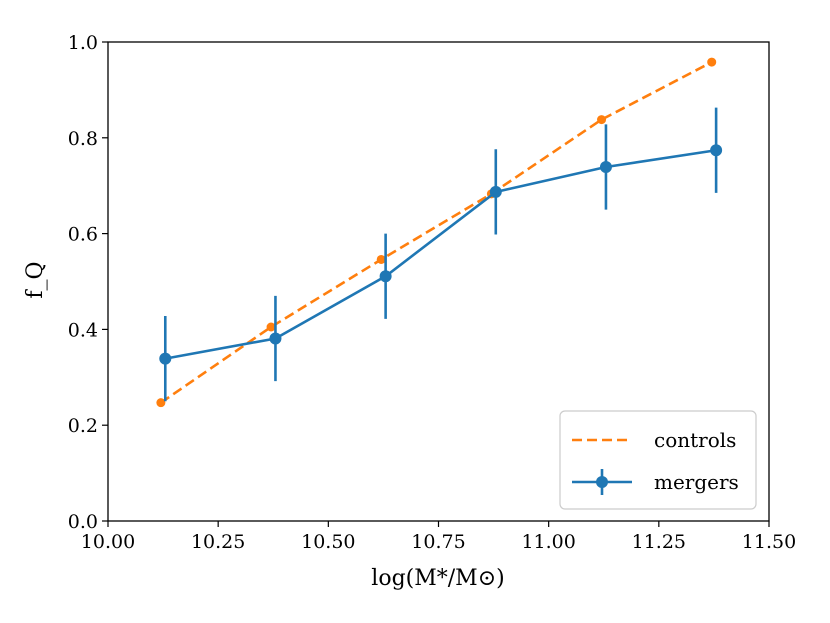 The image size is (830, 623). I want to click on y-tick-label: 0.4, so click(83, 330).